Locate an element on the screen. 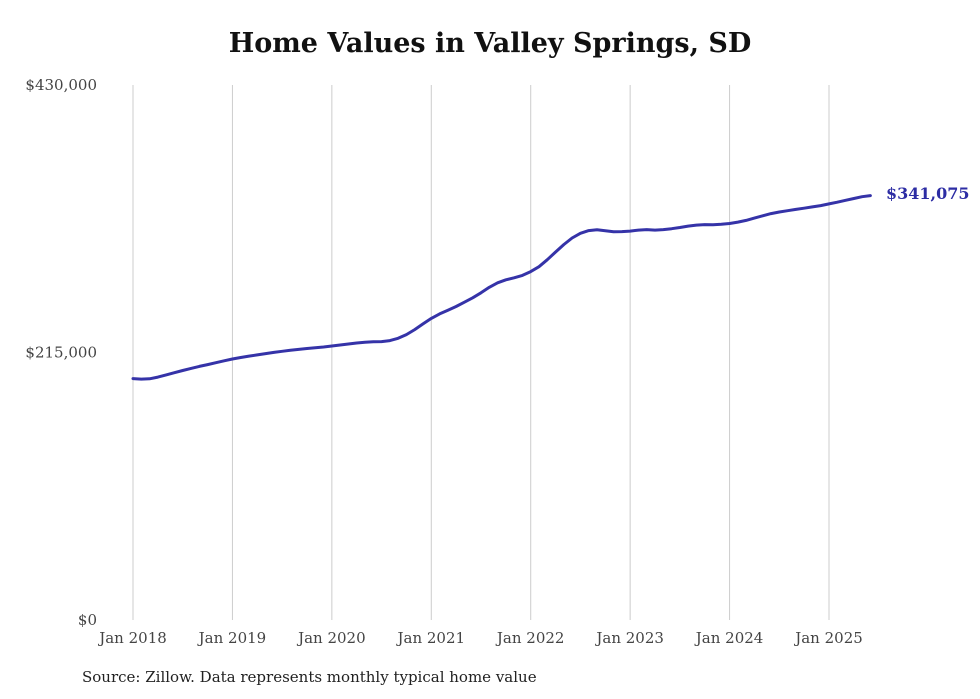 This screenshot has height=699, width=980. x-tick-label: Jan 2022 is located at coordinates (530, 638).